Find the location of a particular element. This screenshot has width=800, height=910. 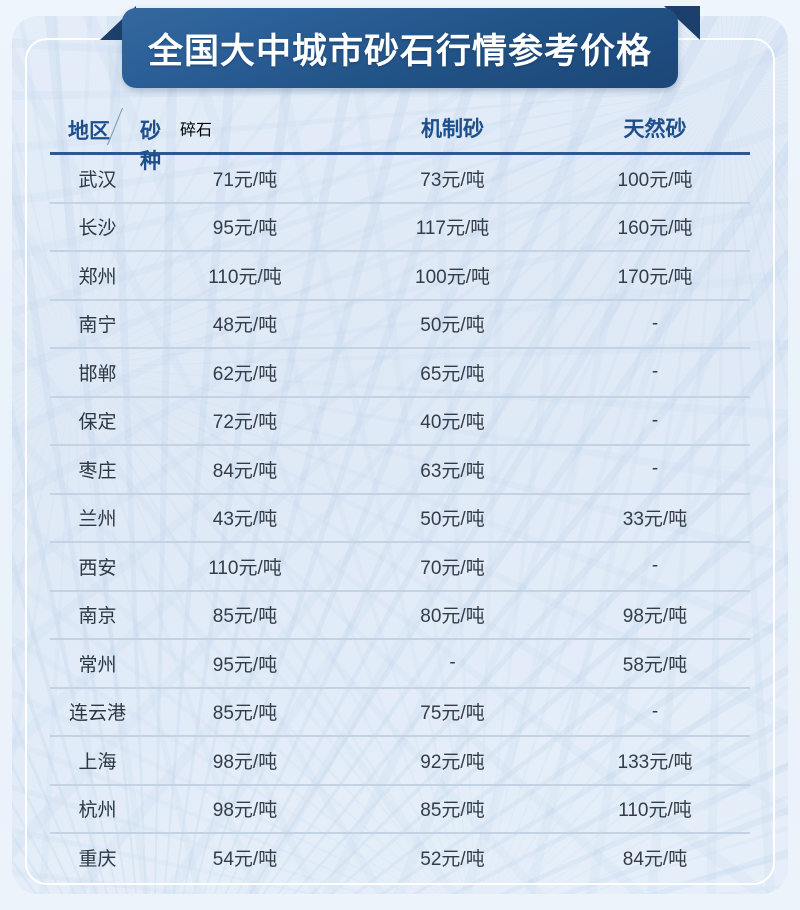

banner-plate: 全国大中城市砂石行情参考价格 is located at coordinates (400, 48).